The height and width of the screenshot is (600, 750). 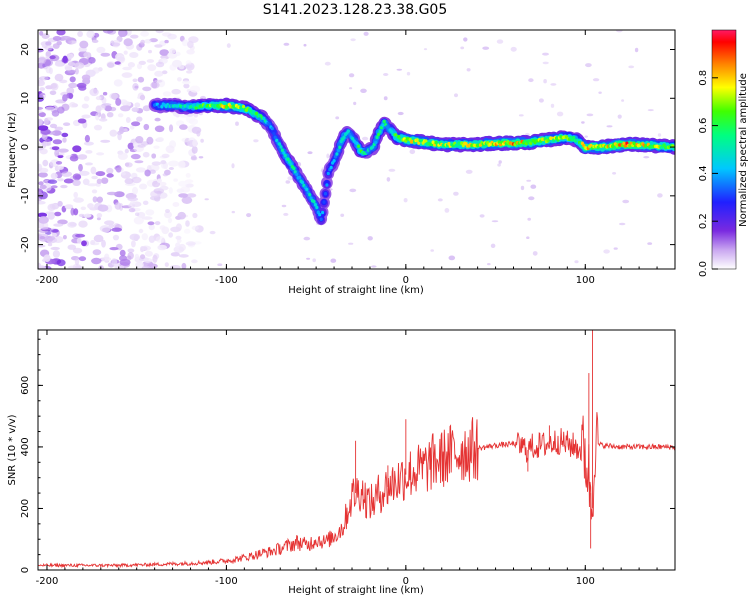 I want to click on colorbar-ticks: 0.0 0.2 0.4 0.6 0.8, so click(x=708, y=173).